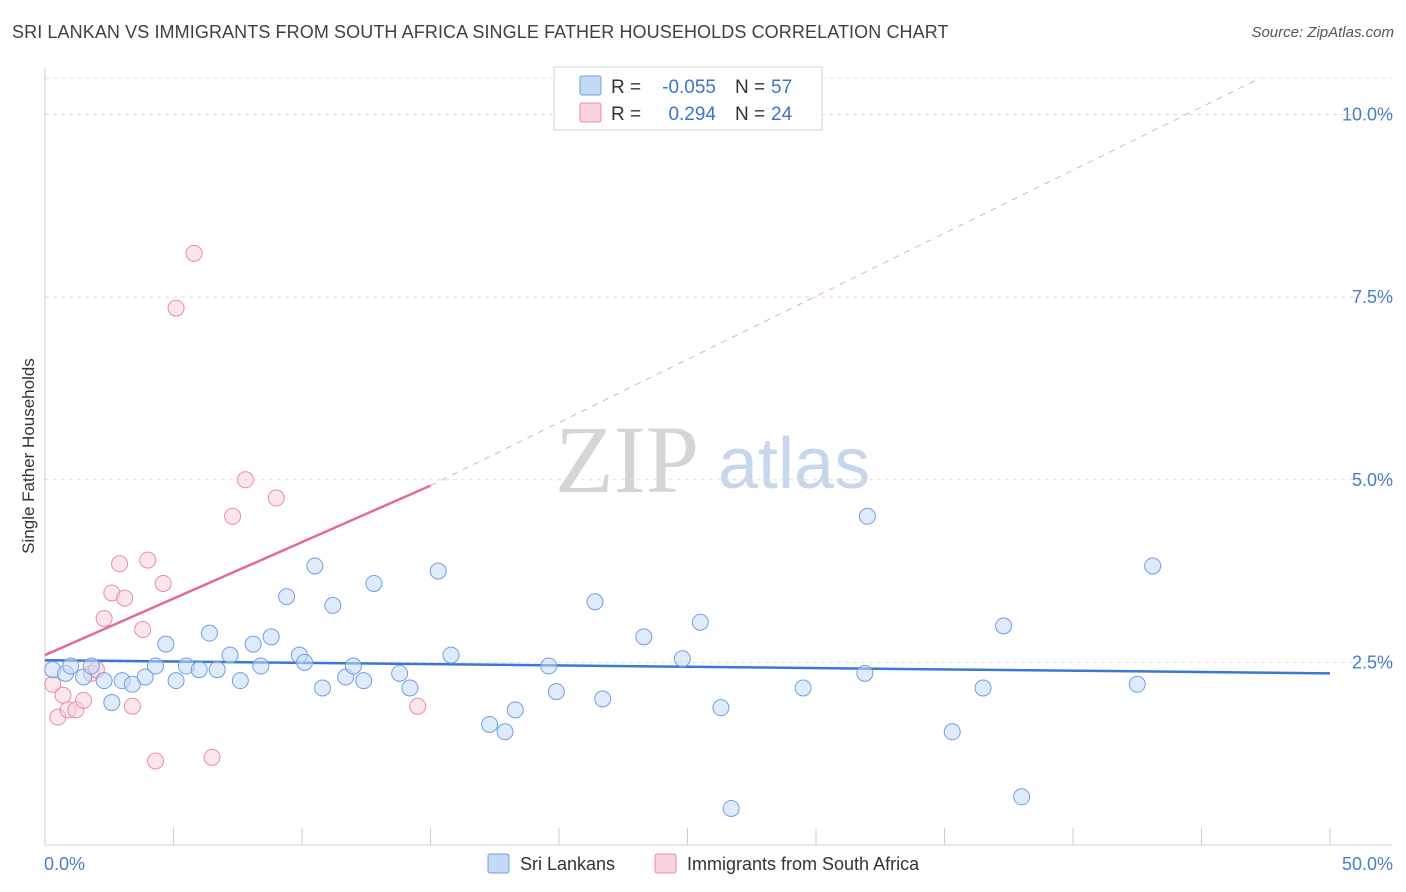  What do you see at coordinates (750, 87) in the screenshot?
I see `legend-n-label-1: N =` at bounding box center [750, 87].